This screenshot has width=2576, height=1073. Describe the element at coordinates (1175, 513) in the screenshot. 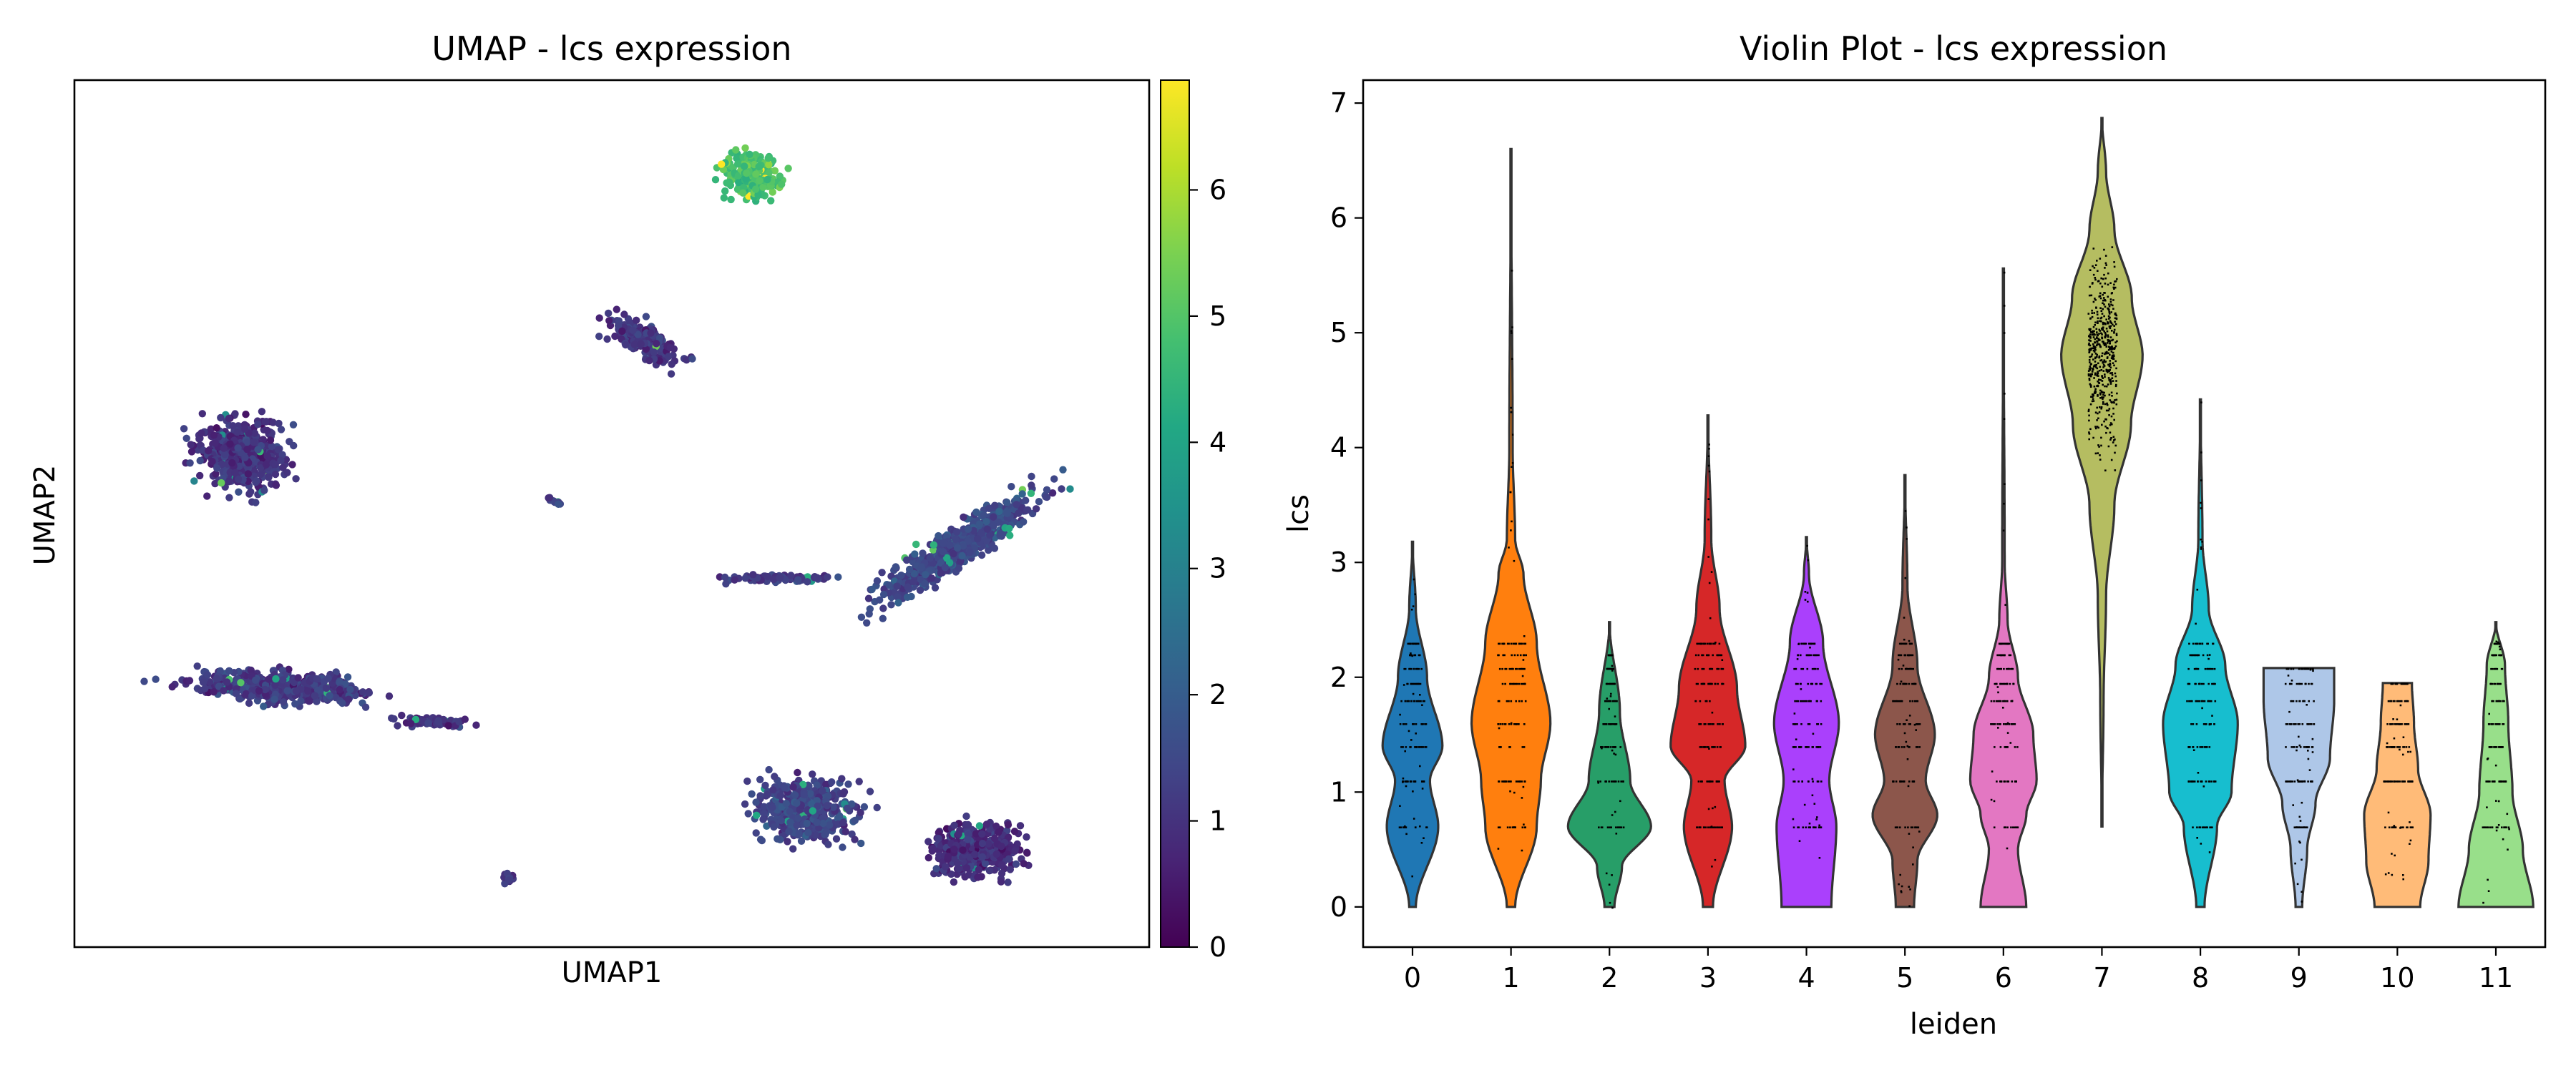

I see `colorbar-gradient` at that location.